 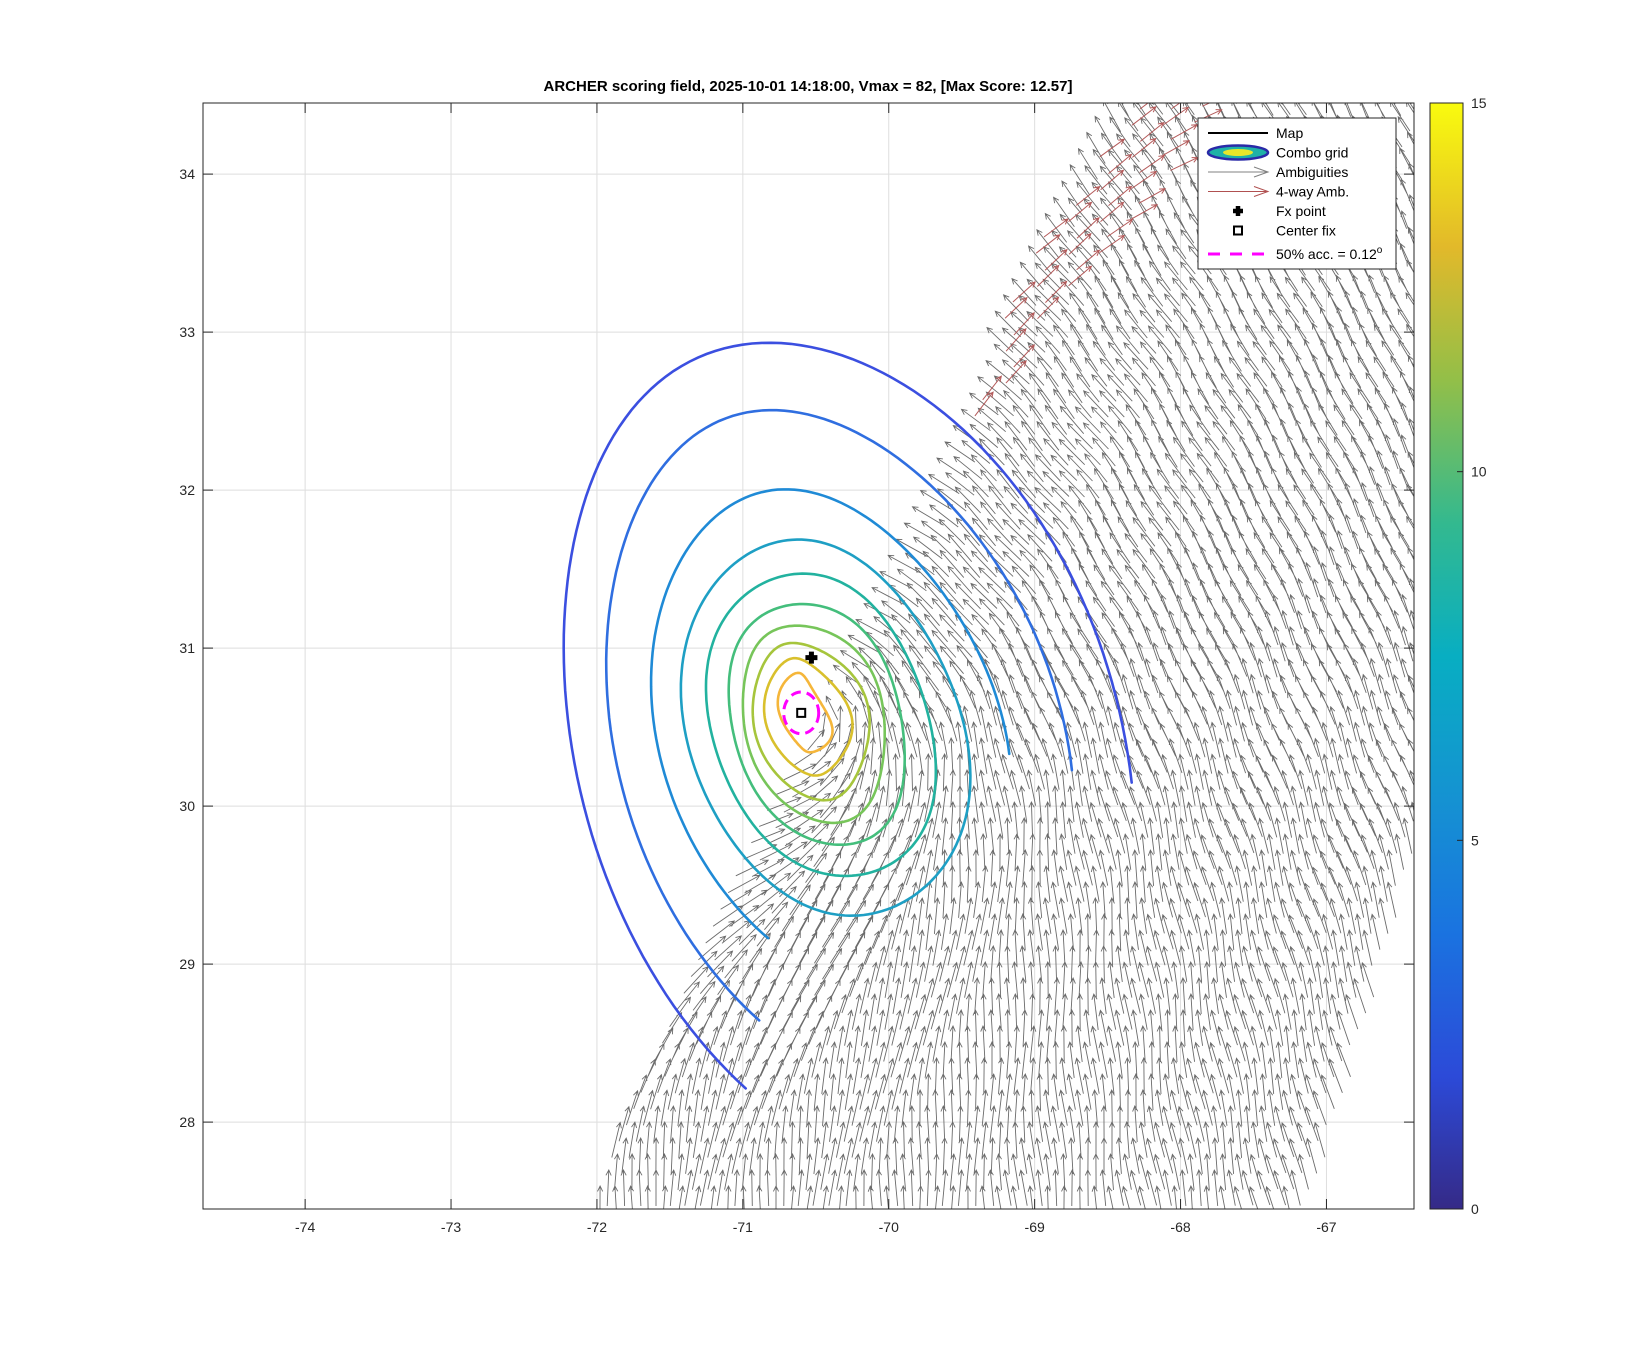 What do you see at coordinates (1180, 1227) in the screenshot?
I see `x-tick-label: -68` at bounding box center [1180, 1227].